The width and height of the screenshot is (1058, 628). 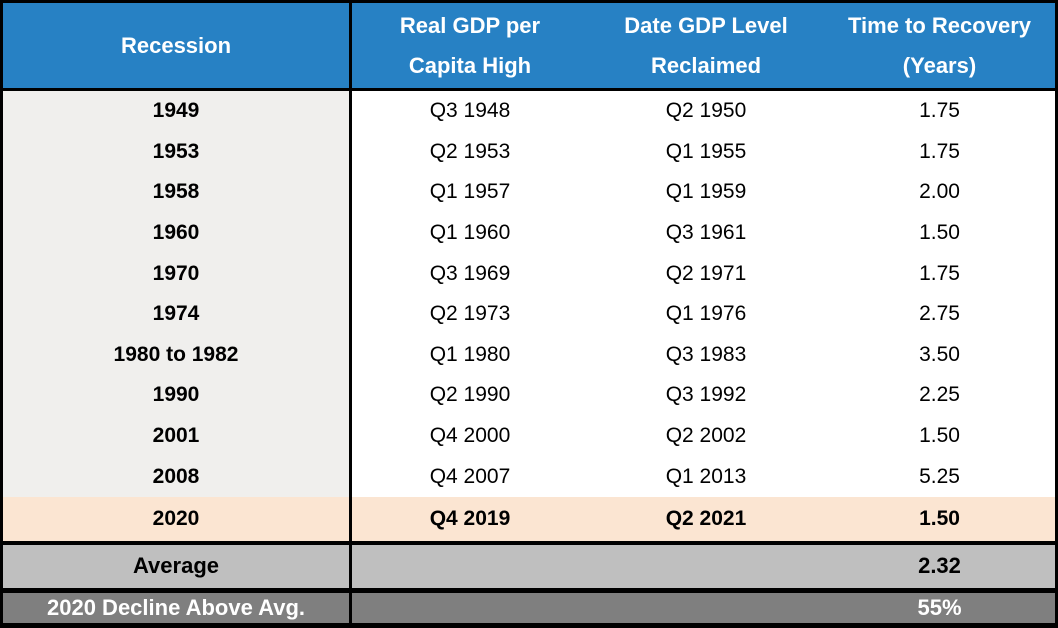 What do you see at coordinates (939, 476) in the screenshot?
I see `recovery-cell: 5.25` at bounding box center [939, 476].